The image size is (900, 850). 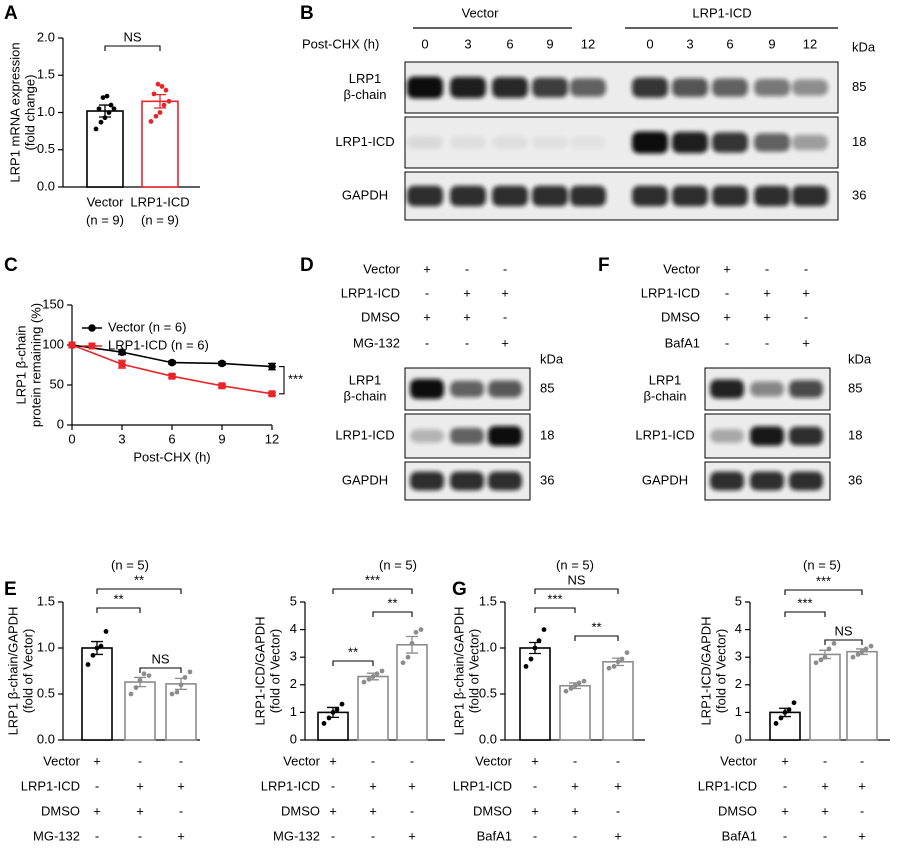 I want to click on blot-row-label: LRP1-ICD, so click(x=364, y=141).